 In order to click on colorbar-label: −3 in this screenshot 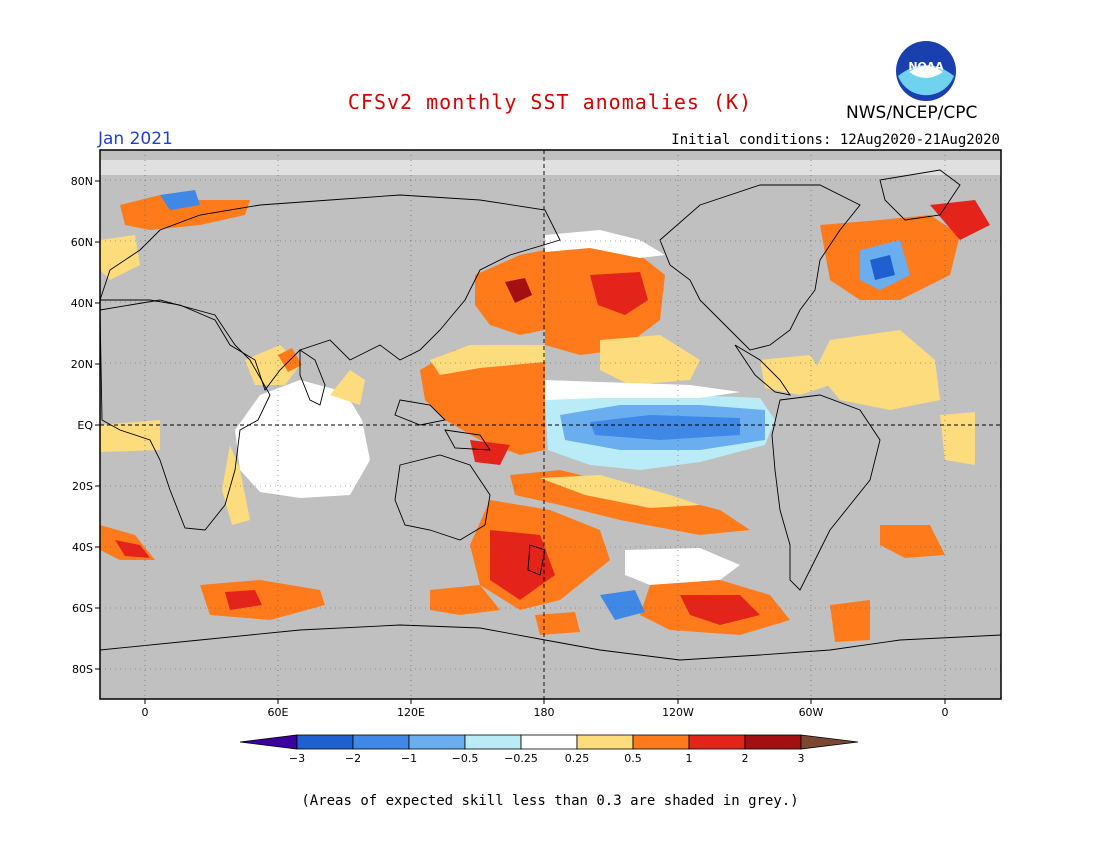, I will do `click(297, 758)`.